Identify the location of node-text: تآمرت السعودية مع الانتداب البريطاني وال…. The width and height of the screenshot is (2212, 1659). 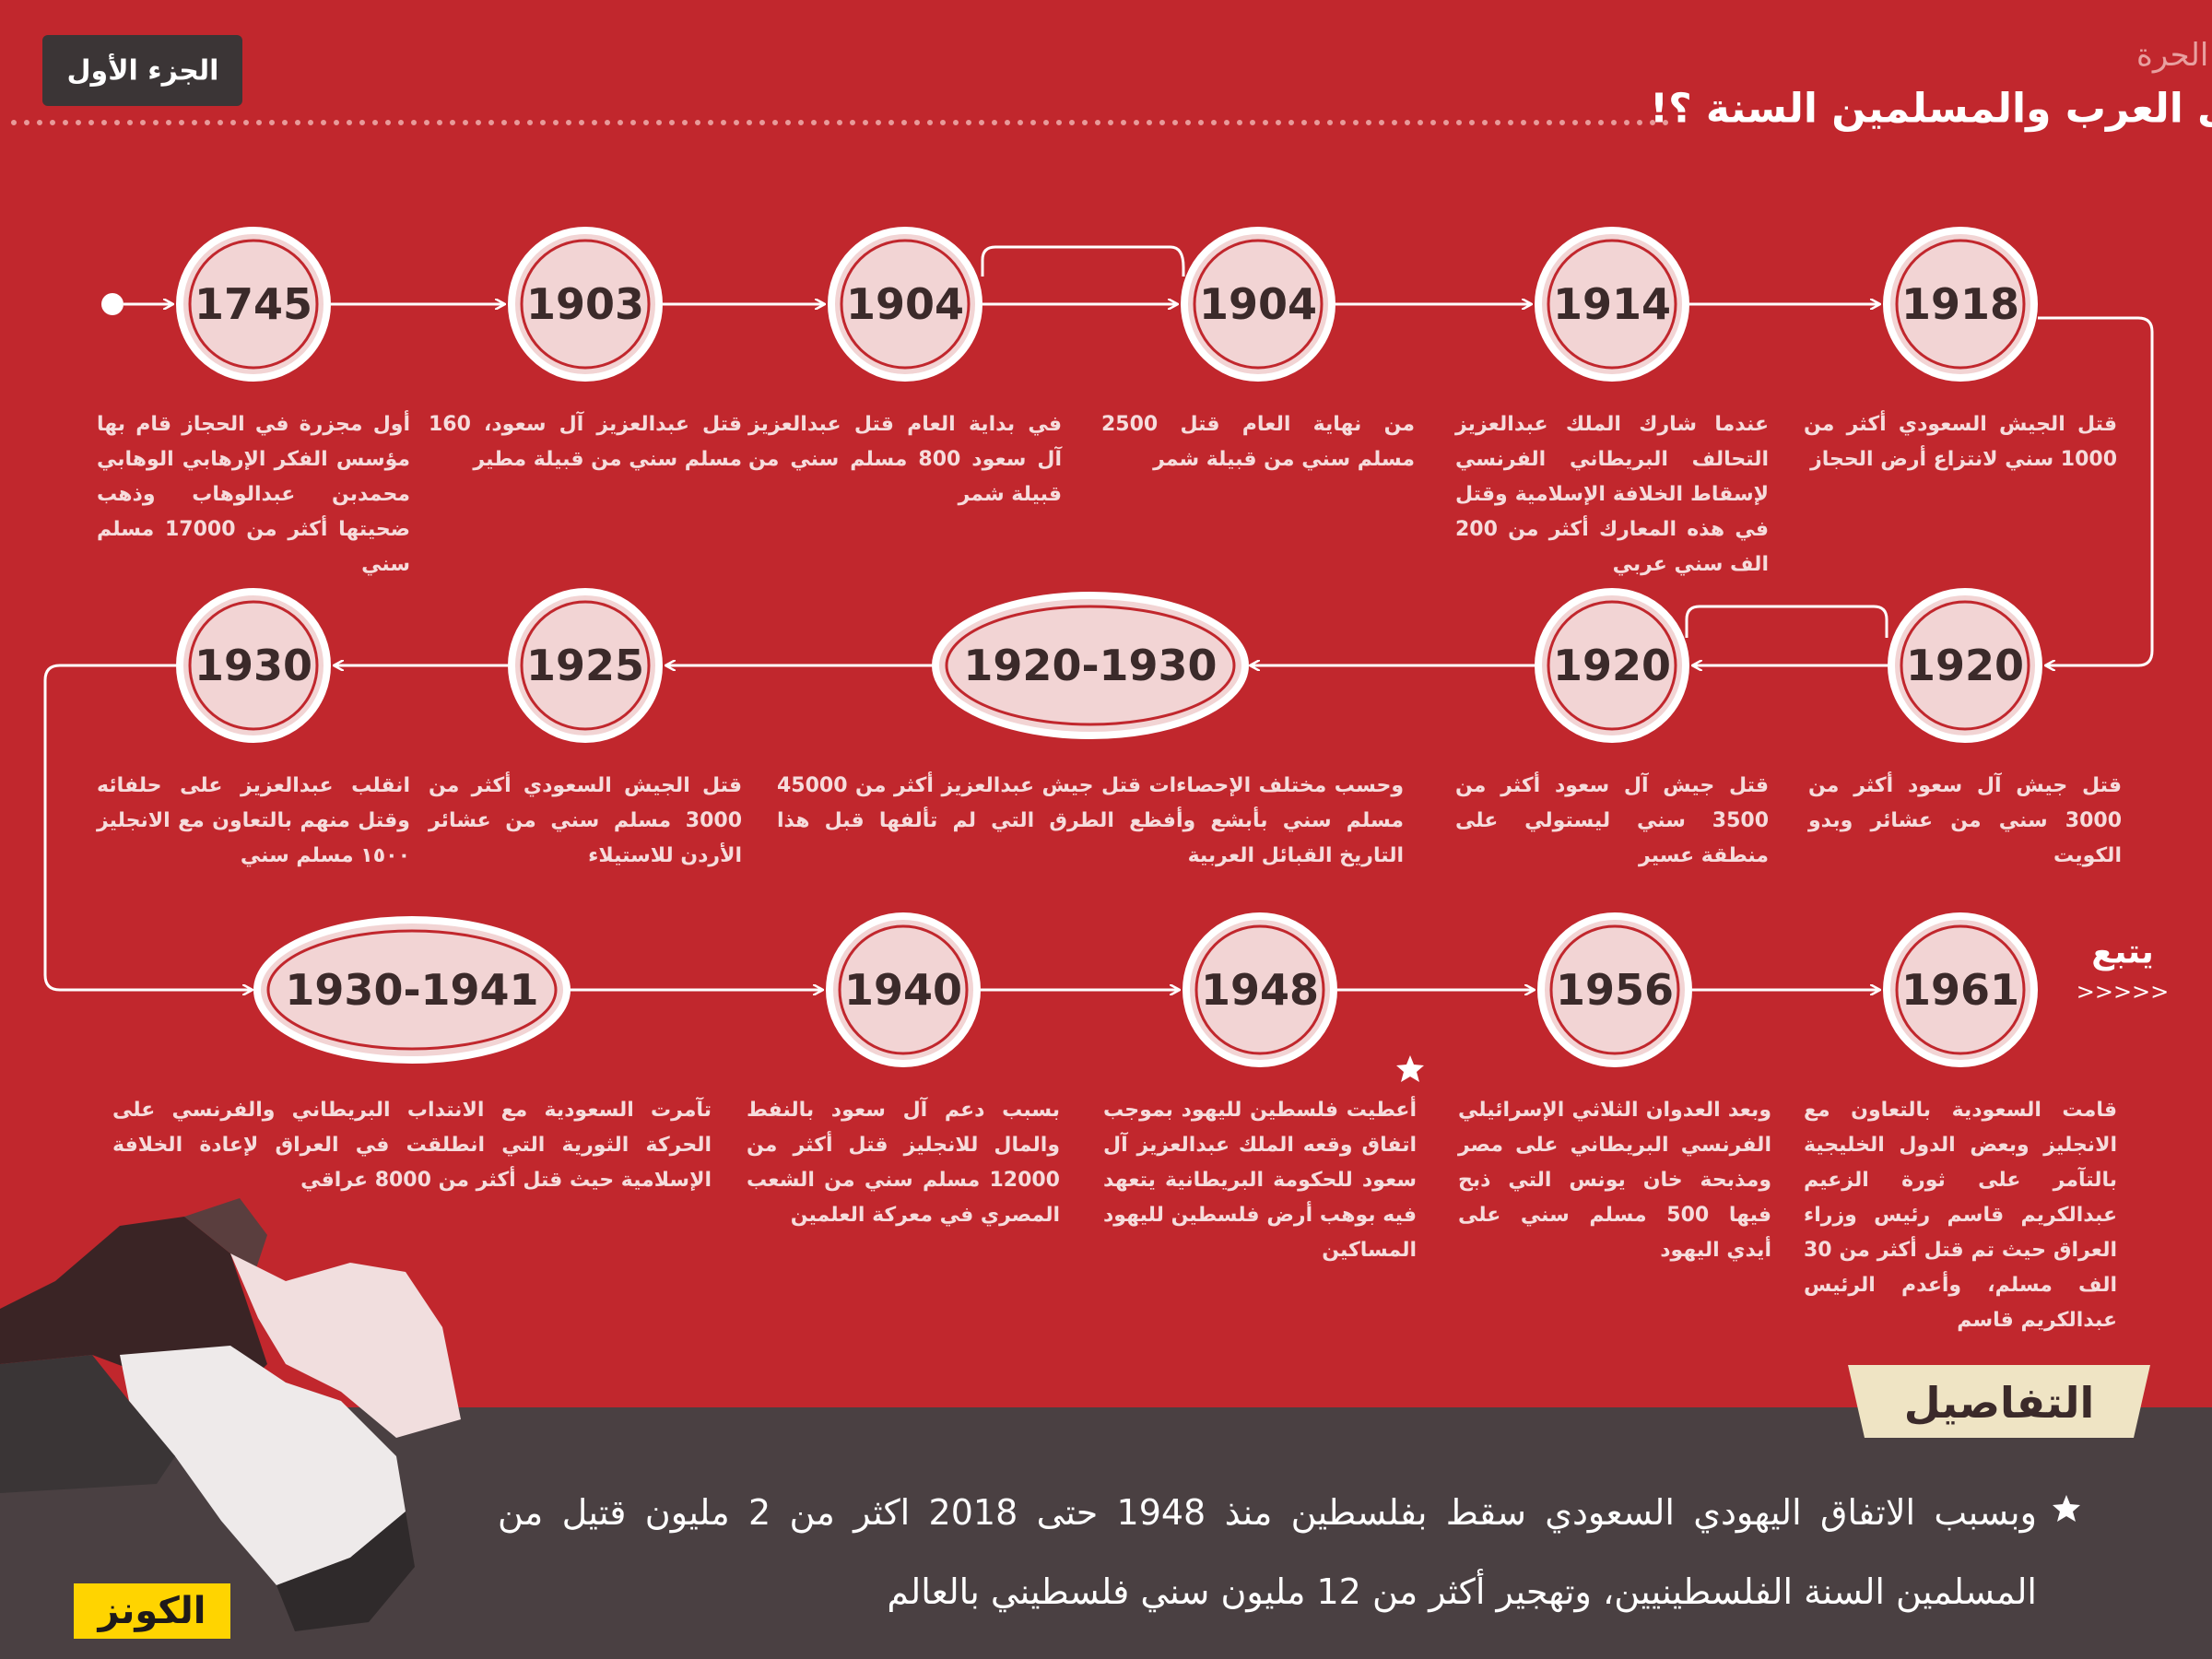
(412, 1145).